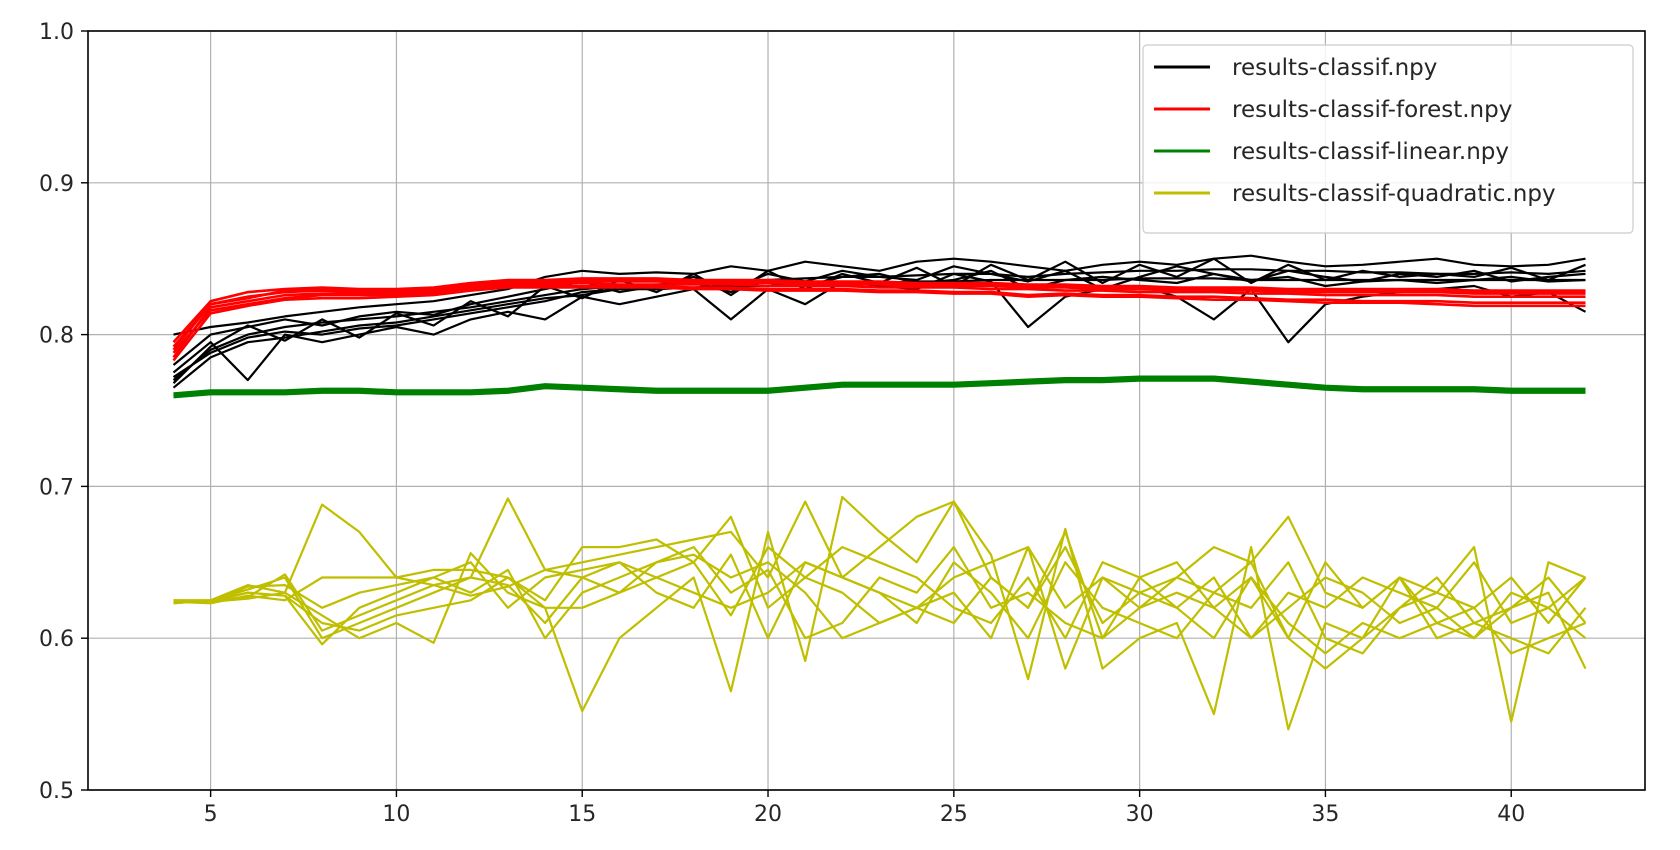 Image resolution: width=1680 pixels, height=850 pixels. Describe the element at coordinates (56, 336) in the screenshot. I see `y-tick-label: 0.8` at that location.